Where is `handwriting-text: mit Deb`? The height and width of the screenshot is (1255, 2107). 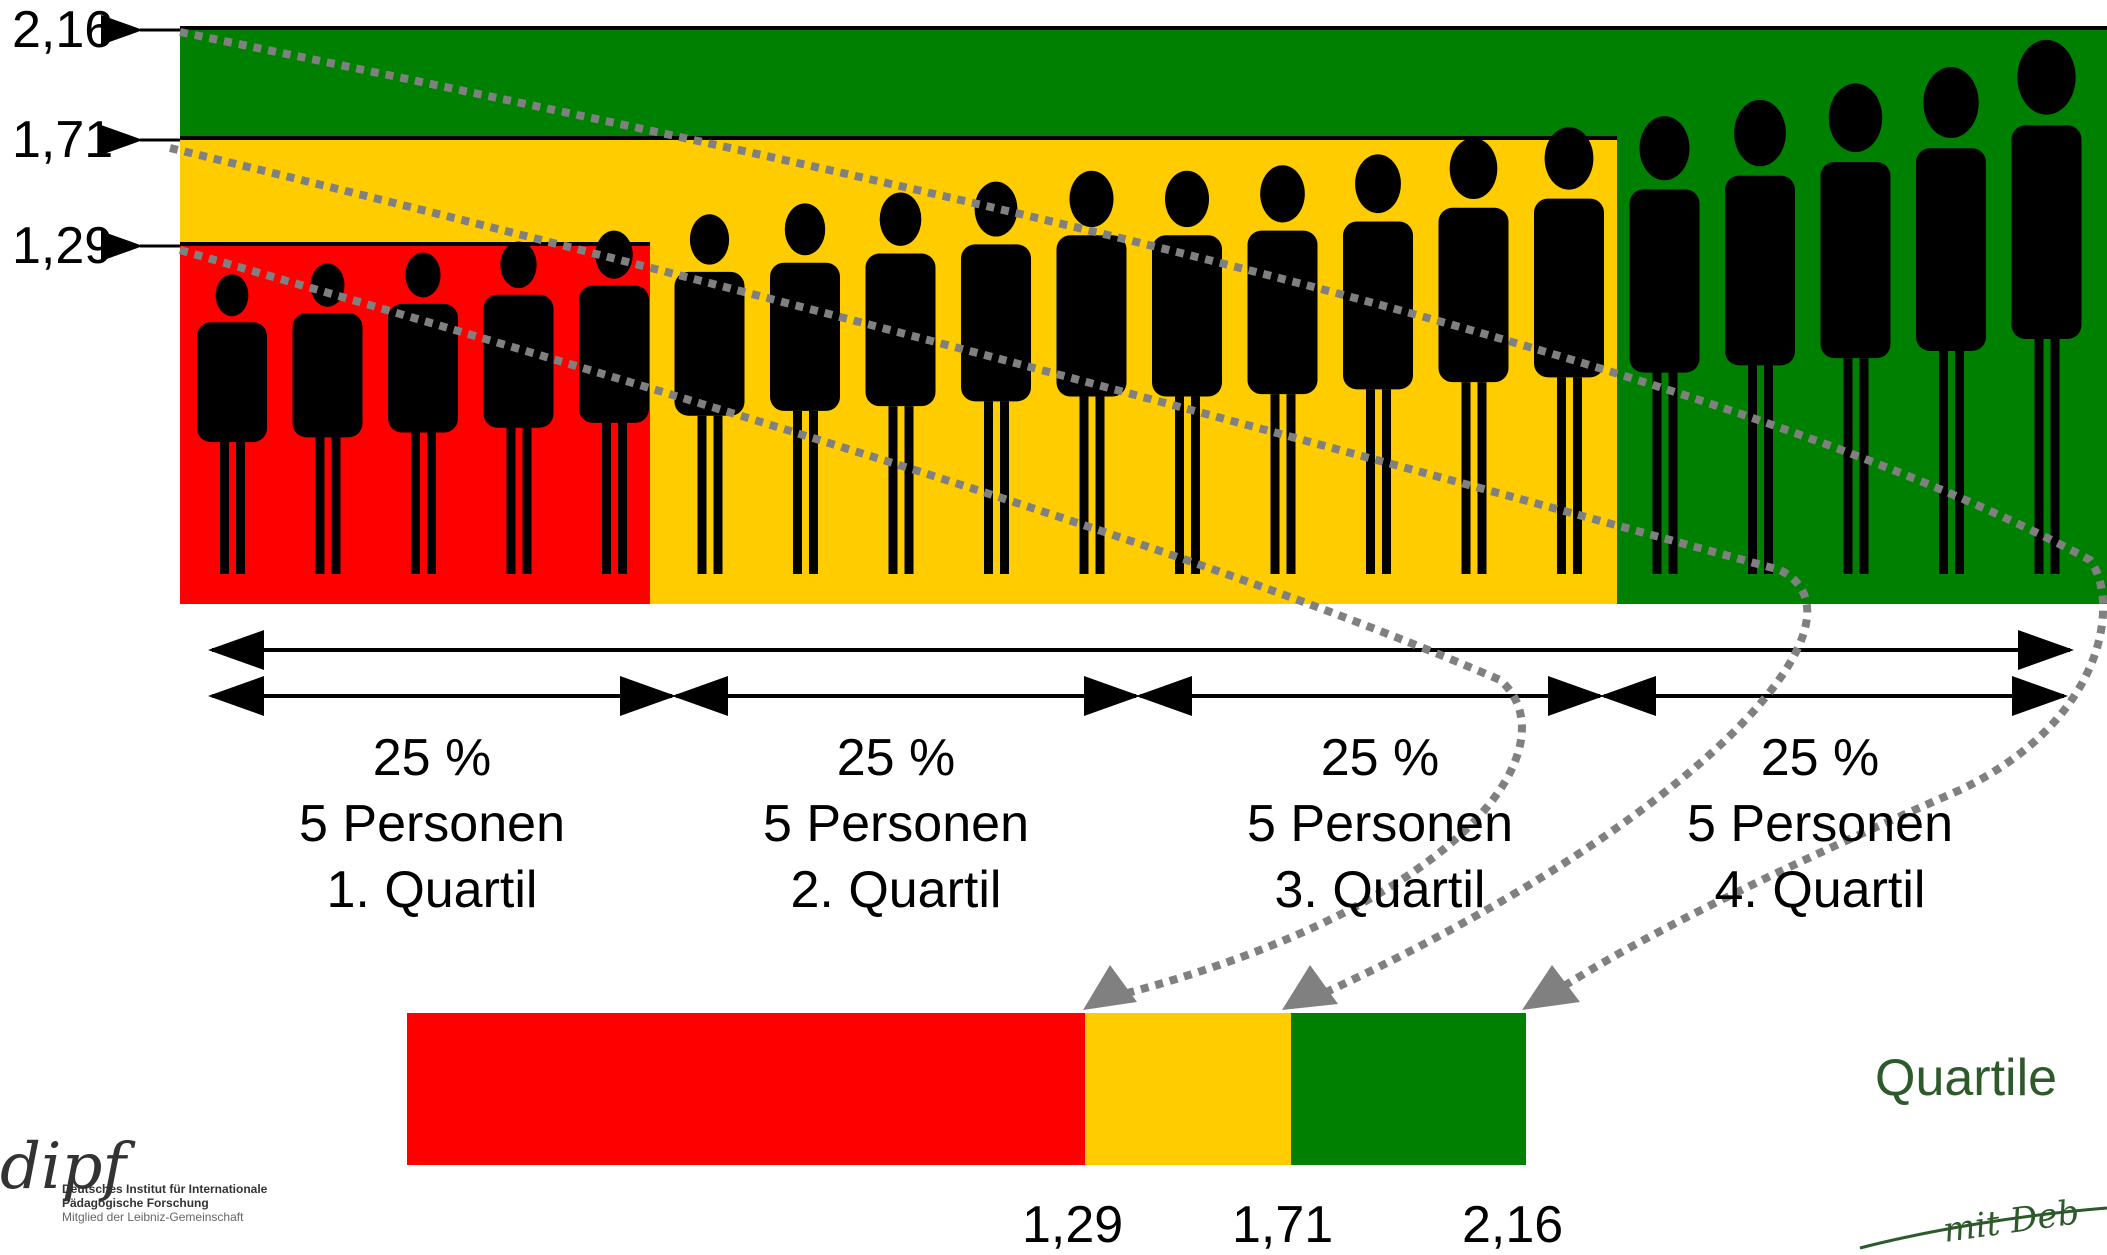
handwriting-text: mit Deb is located at coordinates (2011, 1221).